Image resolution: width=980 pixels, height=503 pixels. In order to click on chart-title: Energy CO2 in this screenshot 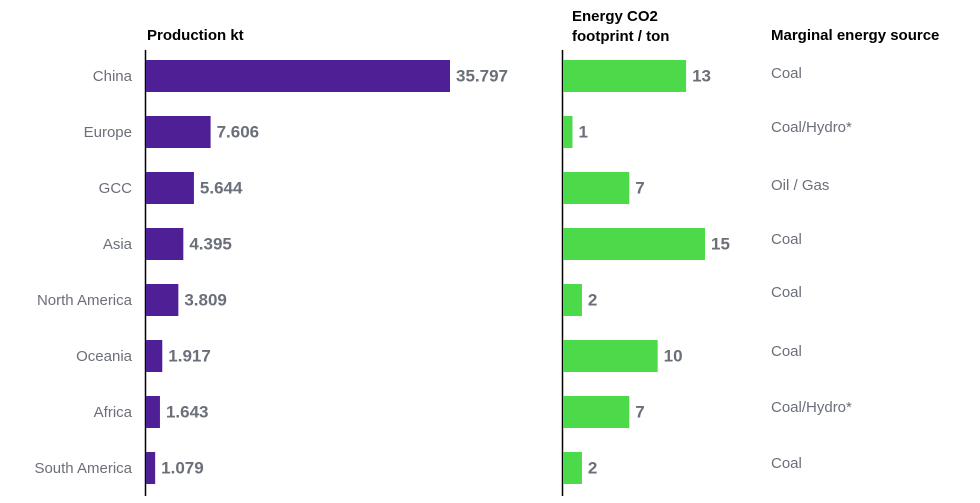, I will do `click(615, 16)`.